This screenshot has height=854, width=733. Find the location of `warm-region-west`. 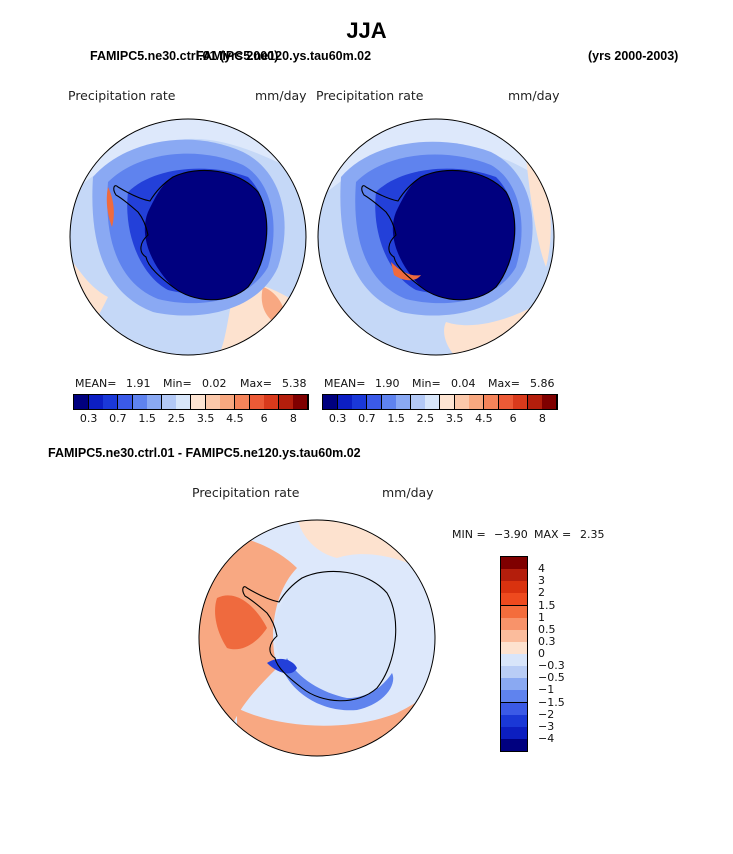

warm-region-west is located at coordinates (248, 645).